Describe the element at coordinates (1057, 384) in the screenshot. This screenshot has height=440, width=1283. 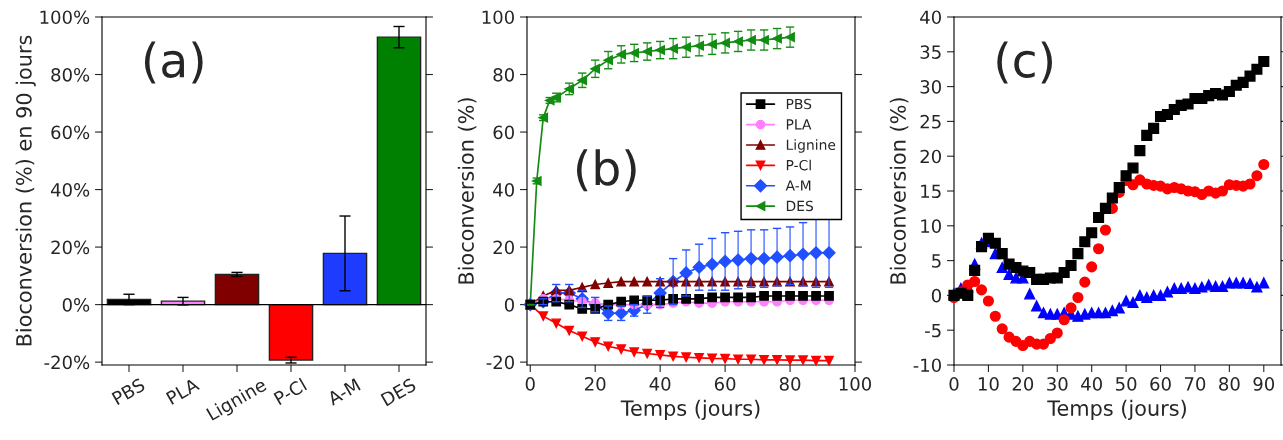
I see `x-tick-label: 30` at that location.